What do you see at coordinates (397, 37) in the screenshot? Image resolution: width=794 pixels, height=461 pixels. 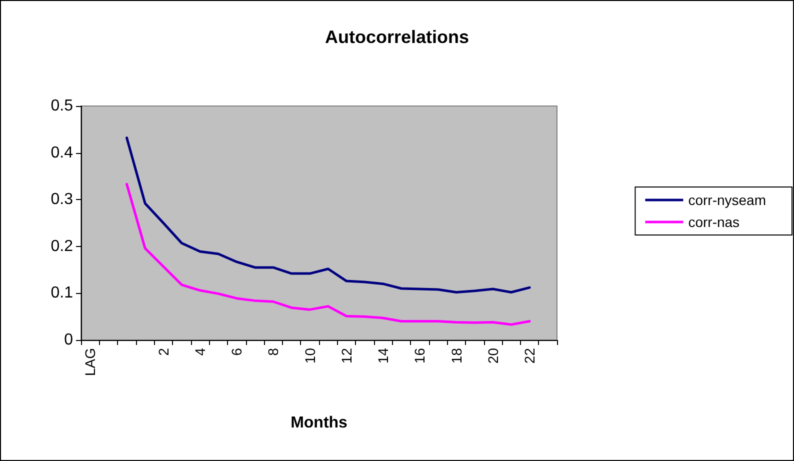 I see `chart-title: Autocorrelations` at bounding box center [397, 37].